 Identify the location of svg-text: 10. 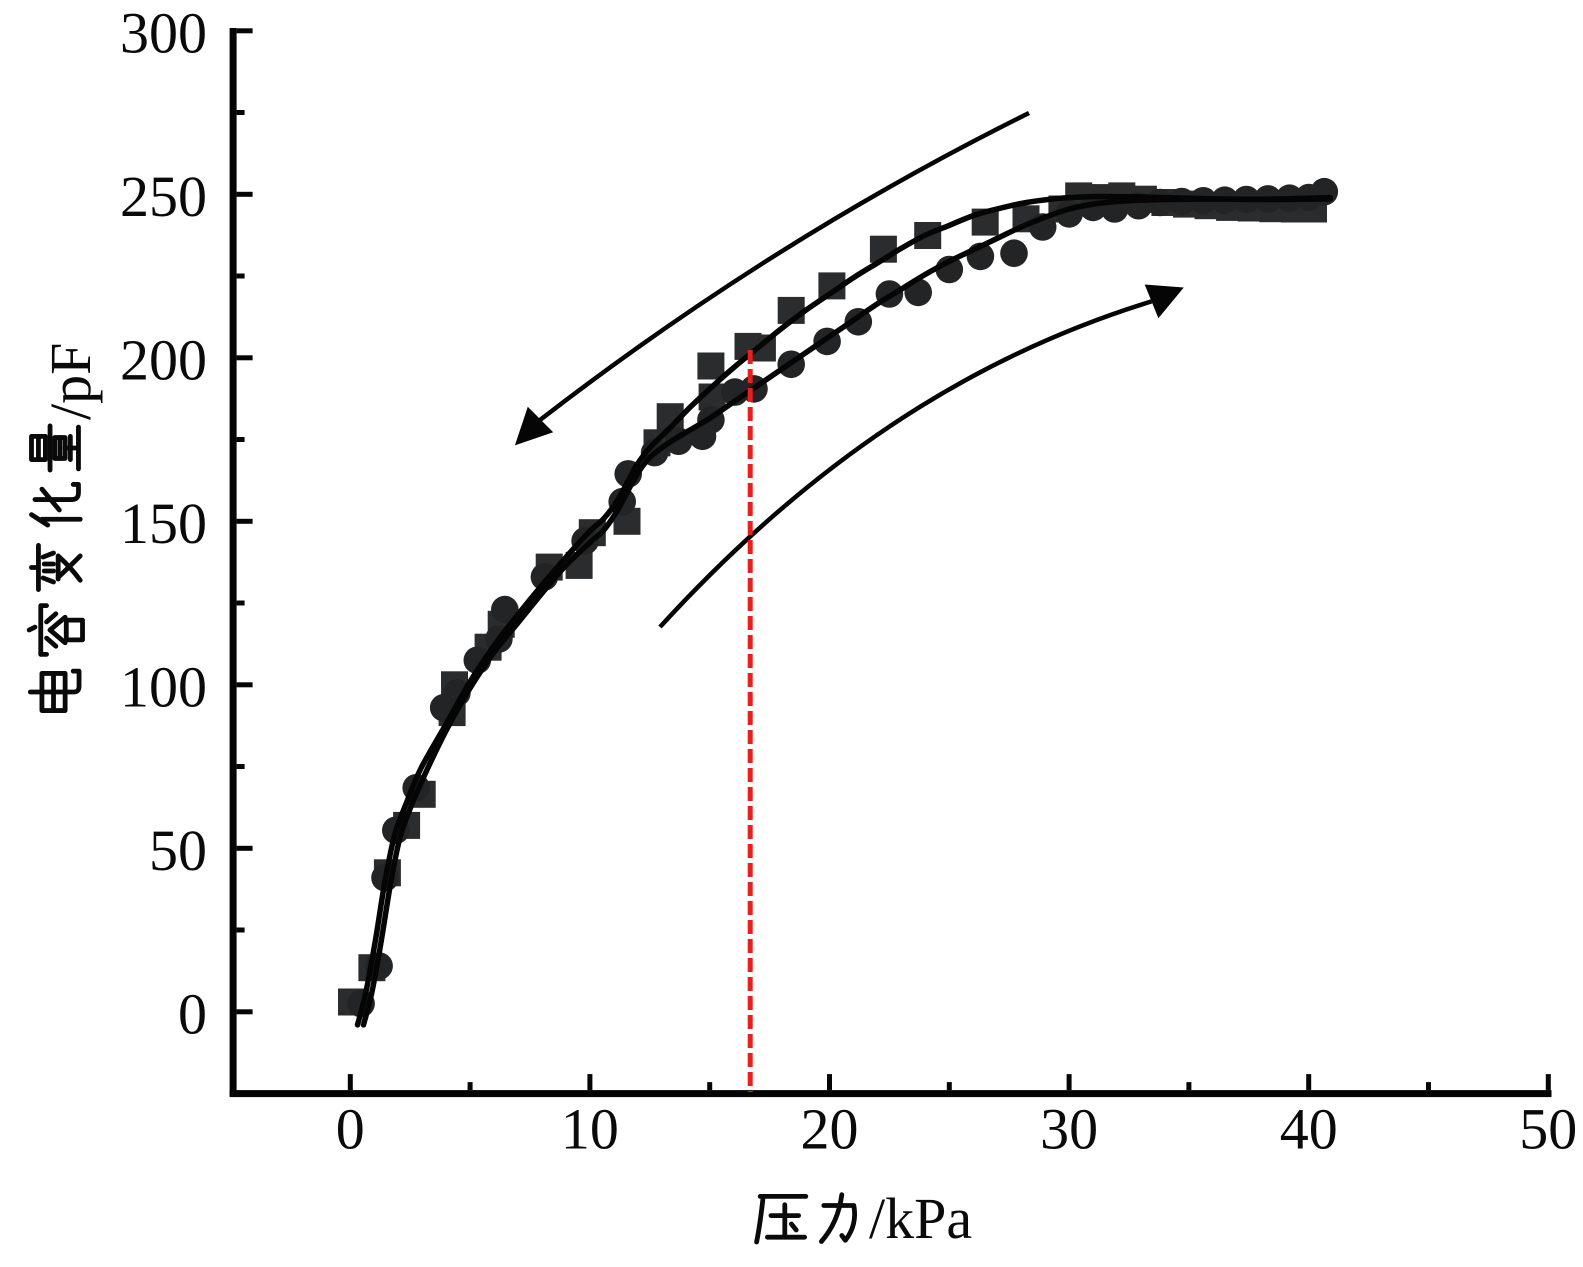
(590, 1129).